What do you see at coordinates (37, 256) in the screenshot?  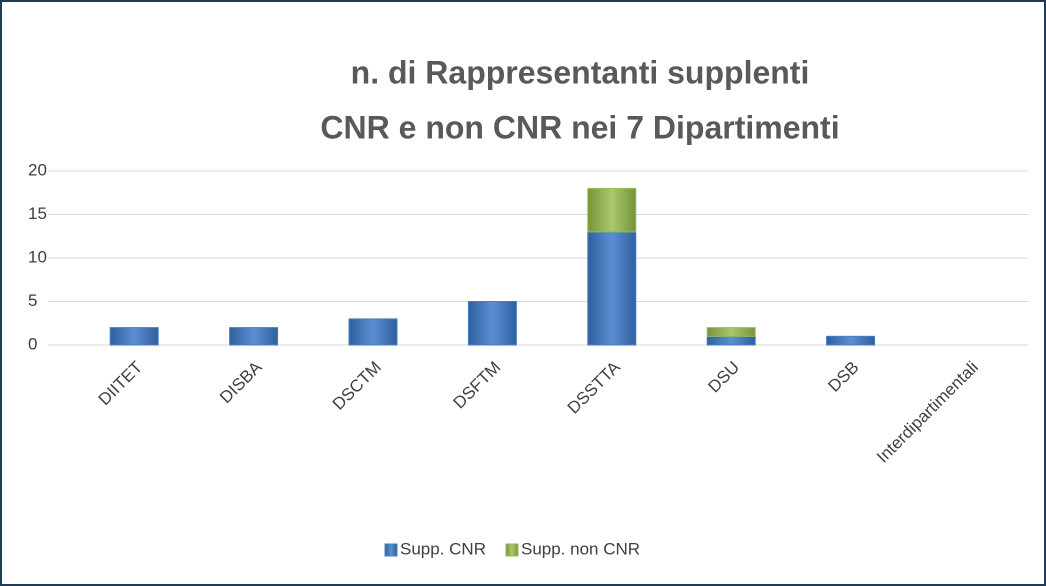 I see `y-tick-label: 10` at bounding box center [37, 256].